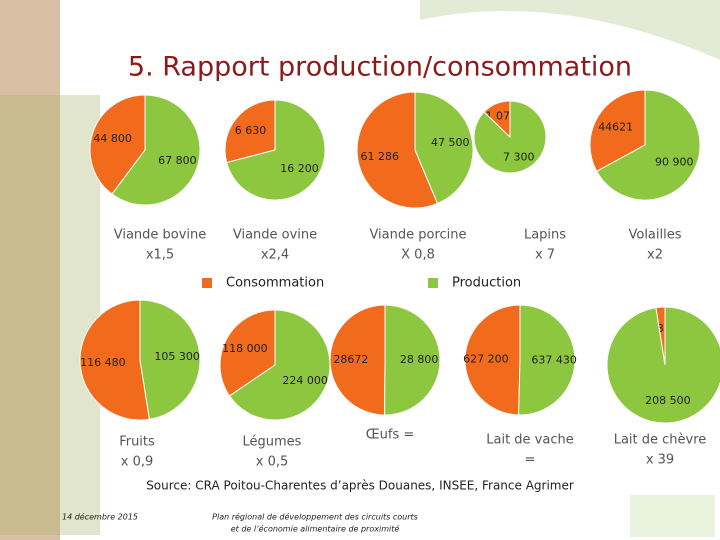  Describe the element at coordinates (660, 460) in the screenshot. I see `pie-ratio: x 39` at that location.